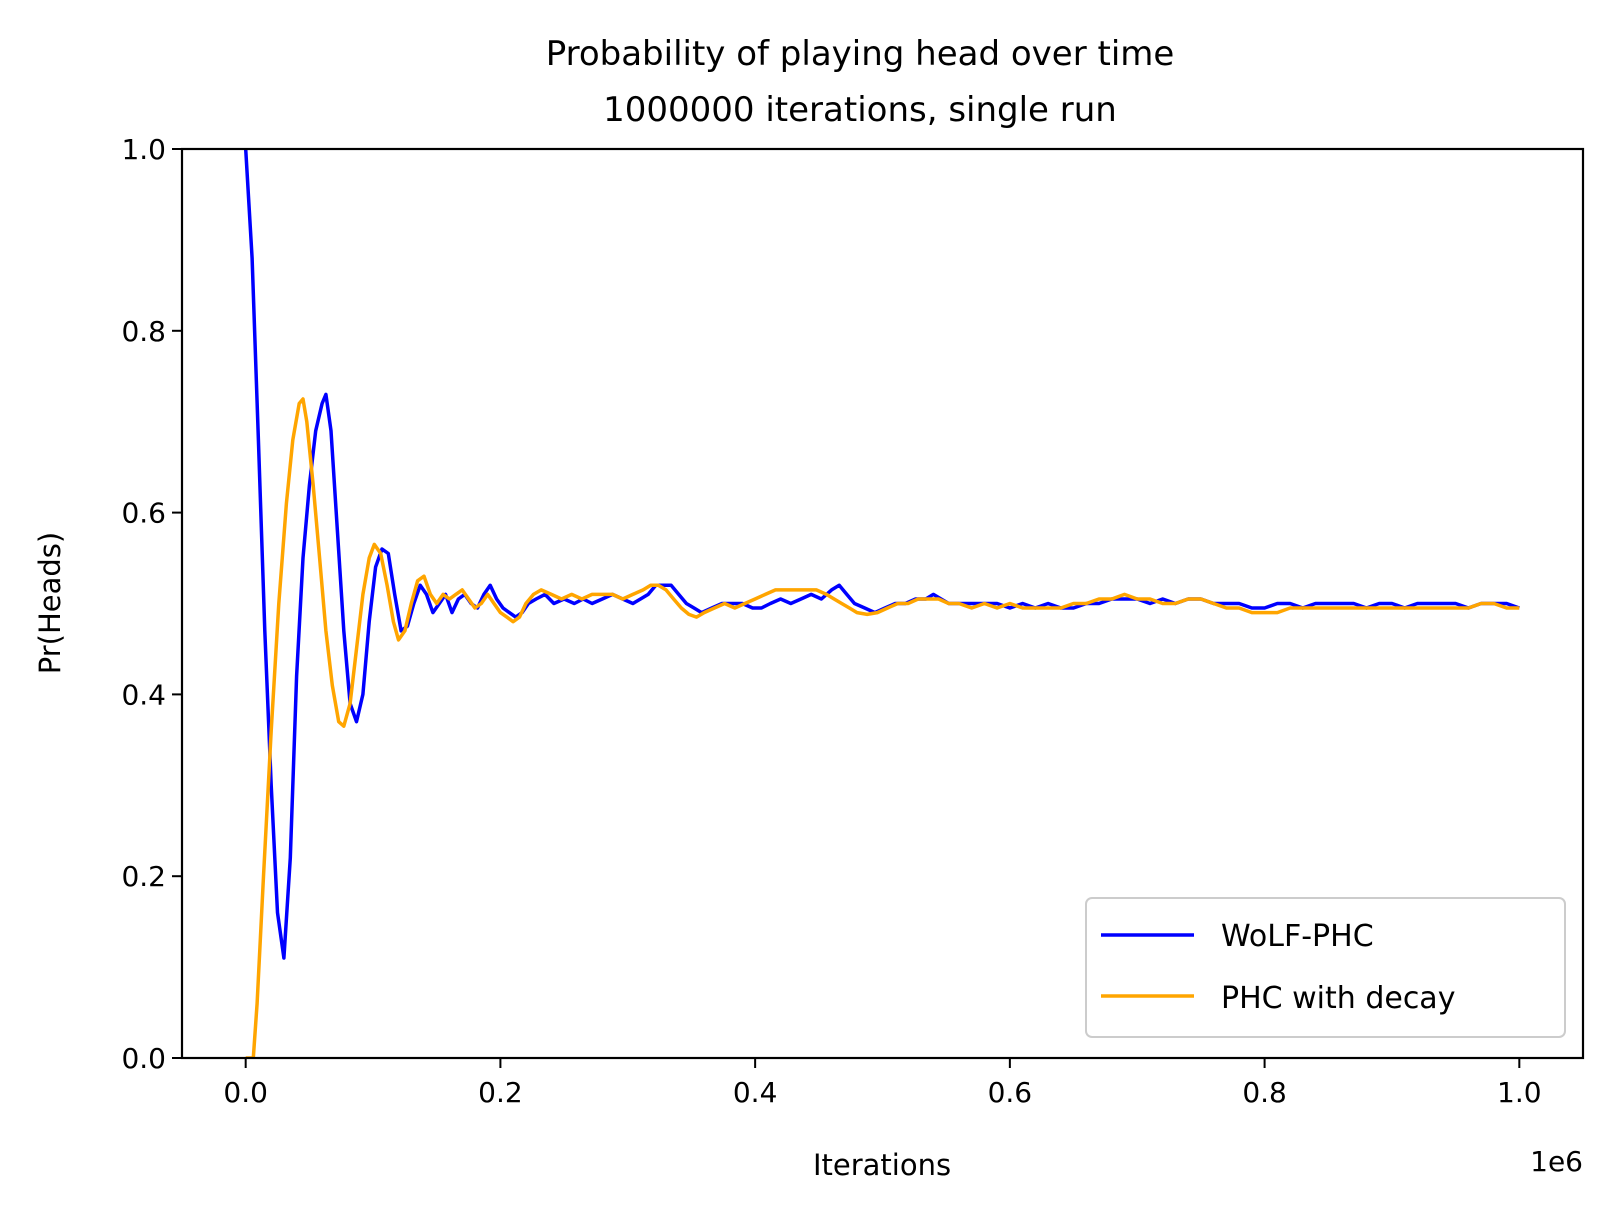 This screenshot has height=1214, width=1609. I want to click on x-tick-label: 0.2, so click(500, 1092).